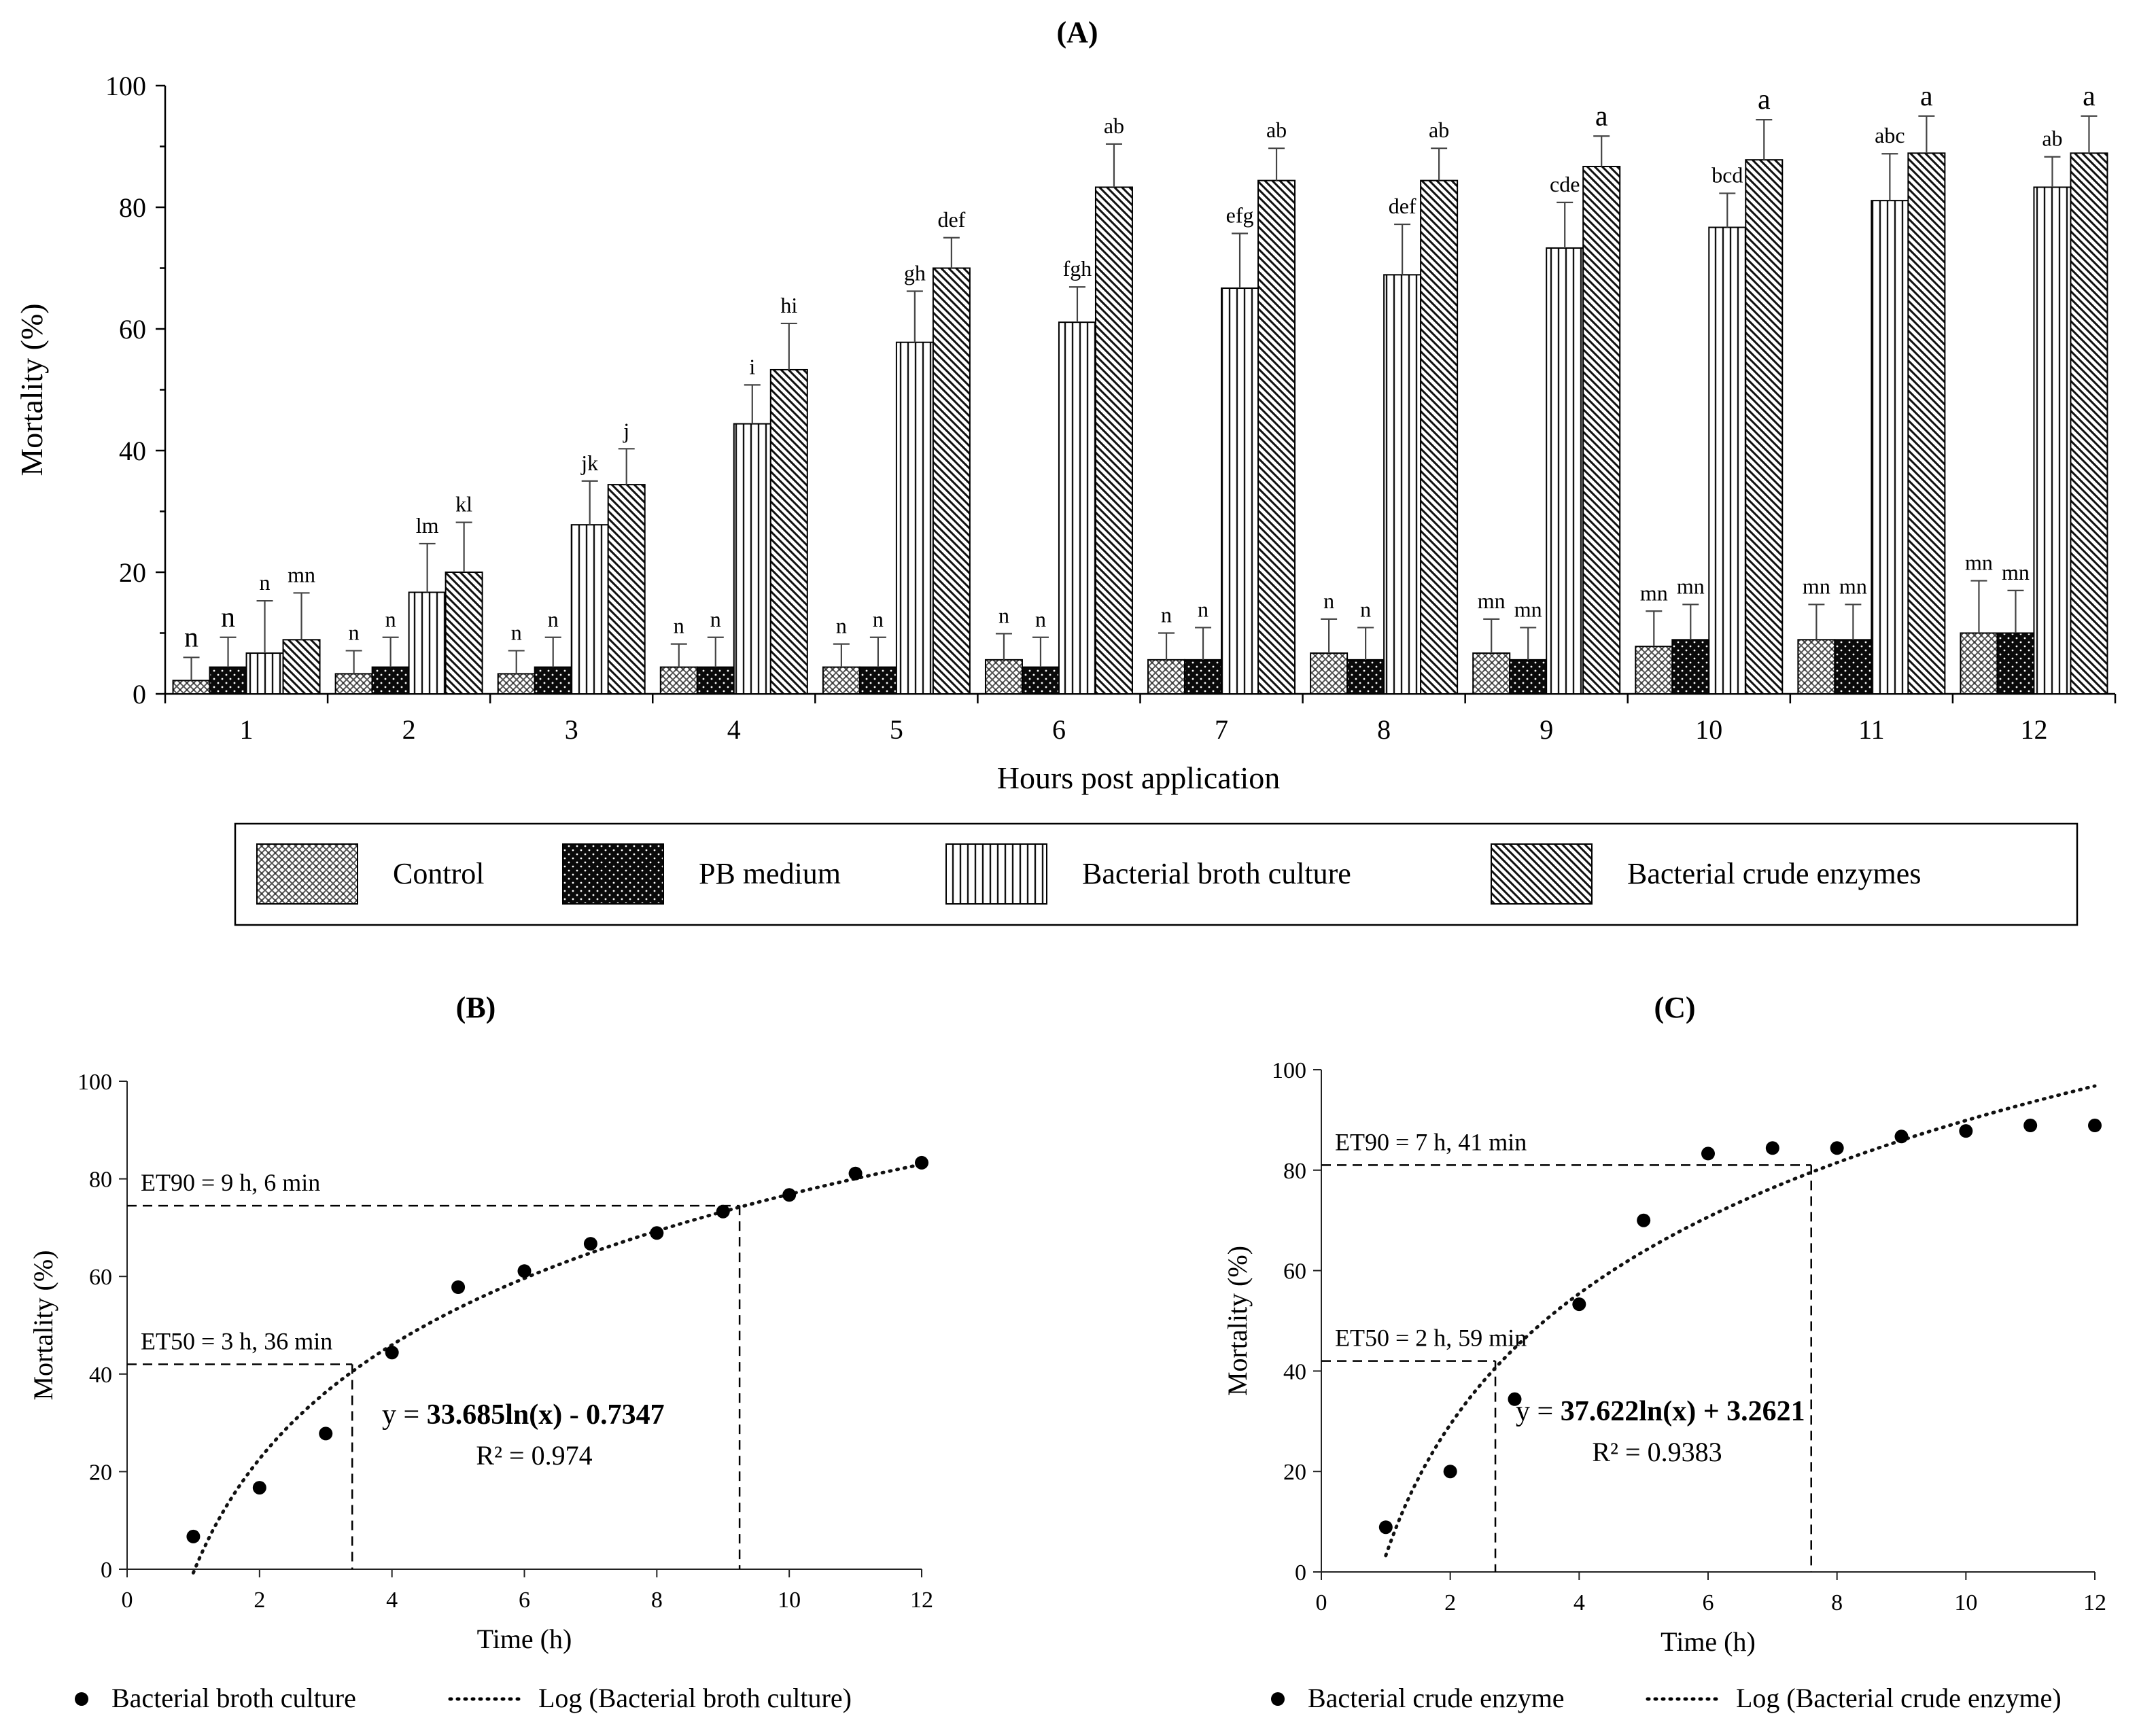 The height and width of the screenshot is (1733, 2156). I want to click on panel-c-x-tick-label: 6, so click(1708, 1602).